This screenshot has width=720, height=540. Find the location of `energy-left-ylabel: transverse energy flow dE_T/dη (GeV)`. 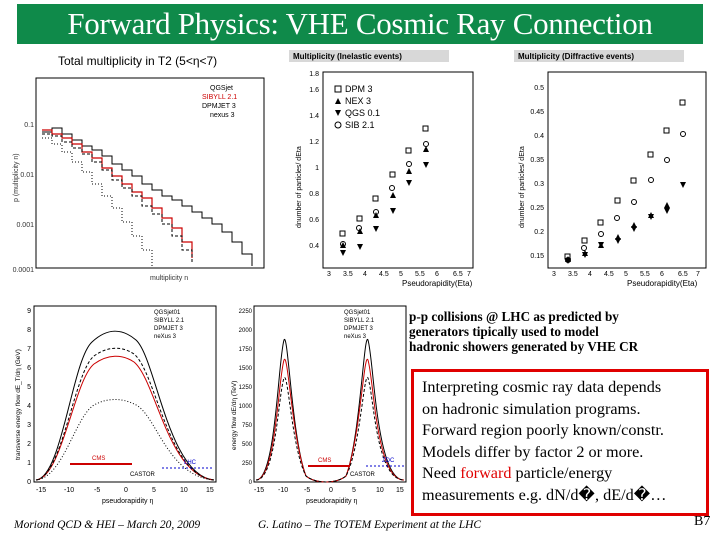

energy-left-ylabel: transverse energy flow dE_T/dη (GeV) is located at coordinates (18, 404).